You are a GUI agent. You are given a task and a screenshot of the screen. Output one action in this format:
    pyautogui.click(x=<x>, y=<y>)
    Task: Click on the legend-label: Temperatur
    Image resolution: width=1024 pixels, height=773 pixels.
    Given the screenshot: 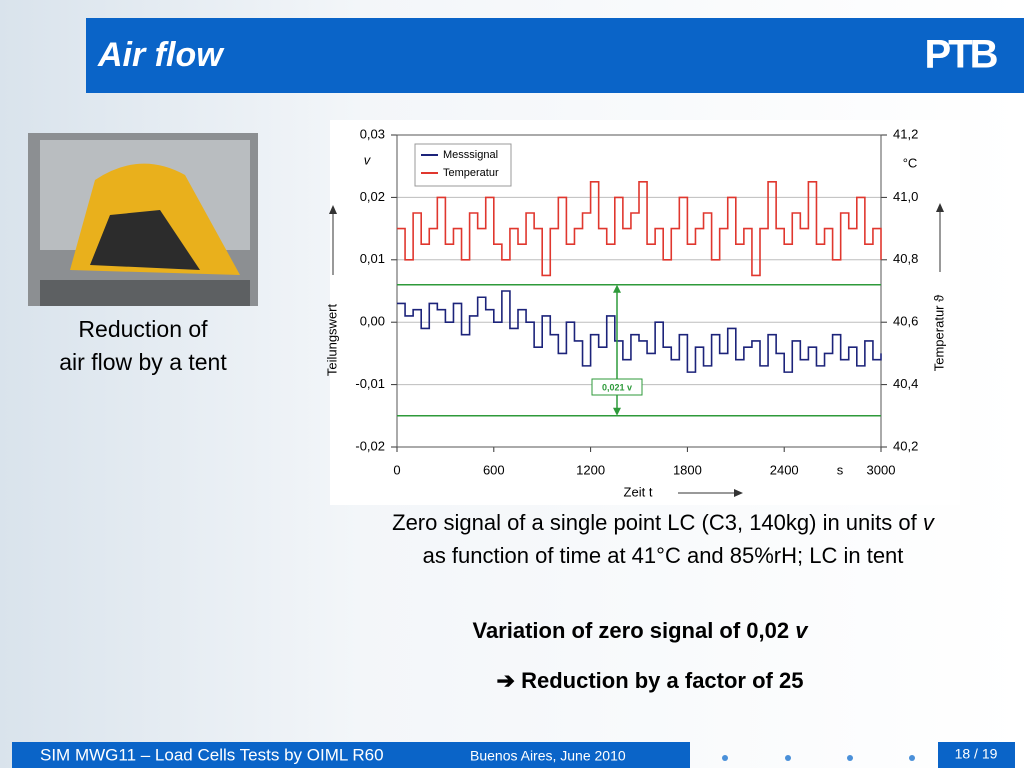 What is the action you would take?
    pyautogui.click(x=471, y=173)
    